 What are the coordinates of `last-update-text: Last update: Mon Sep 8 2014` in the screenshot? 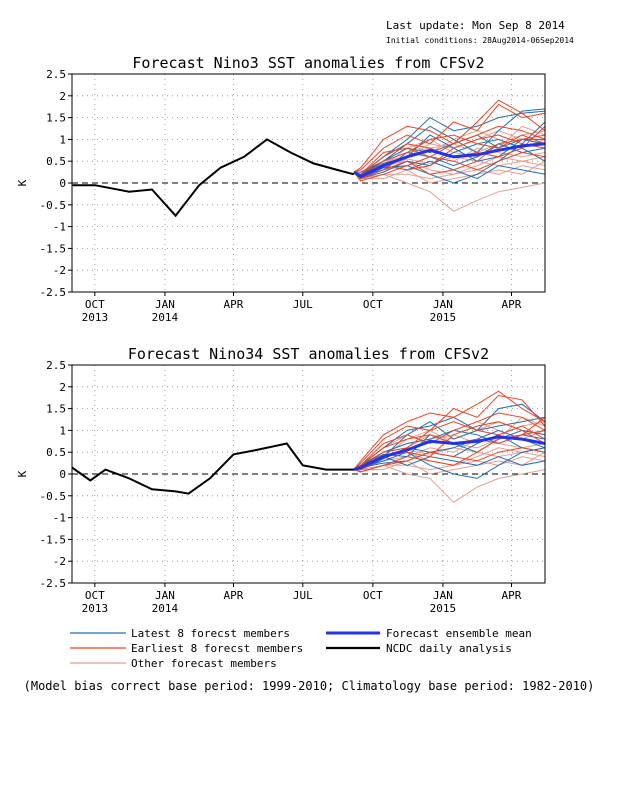 It's located at (475, 25).